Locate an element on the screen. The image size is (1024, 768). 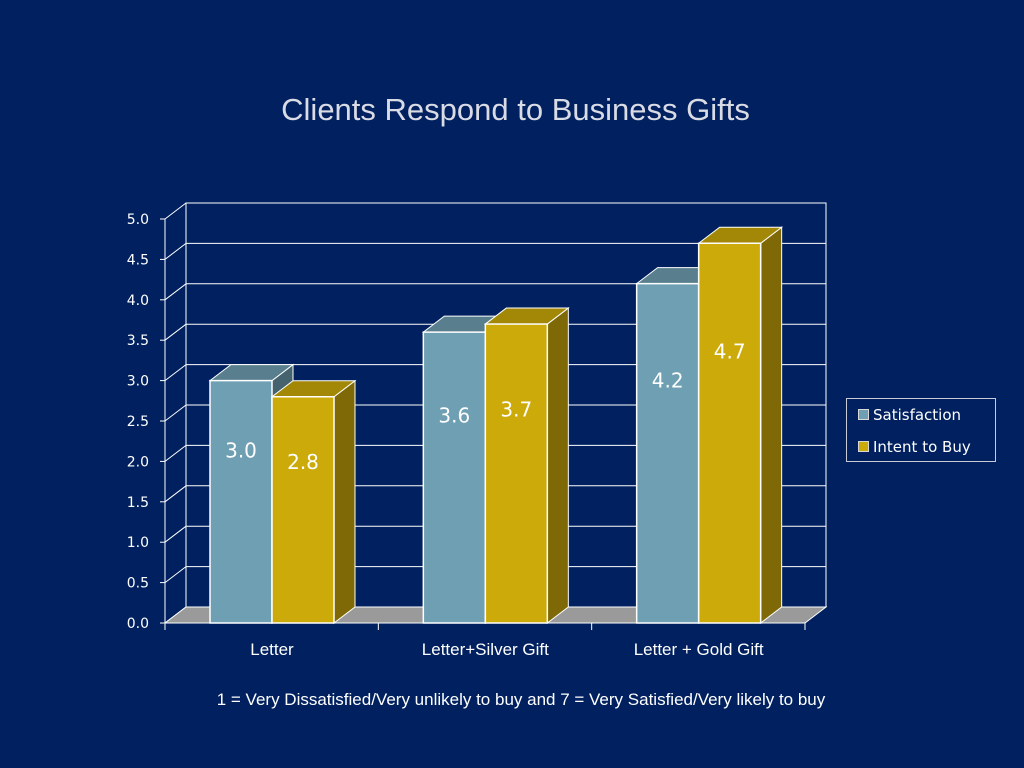
data-label-intent-to-buy: 2.8 is located at coordinates (303, 462).